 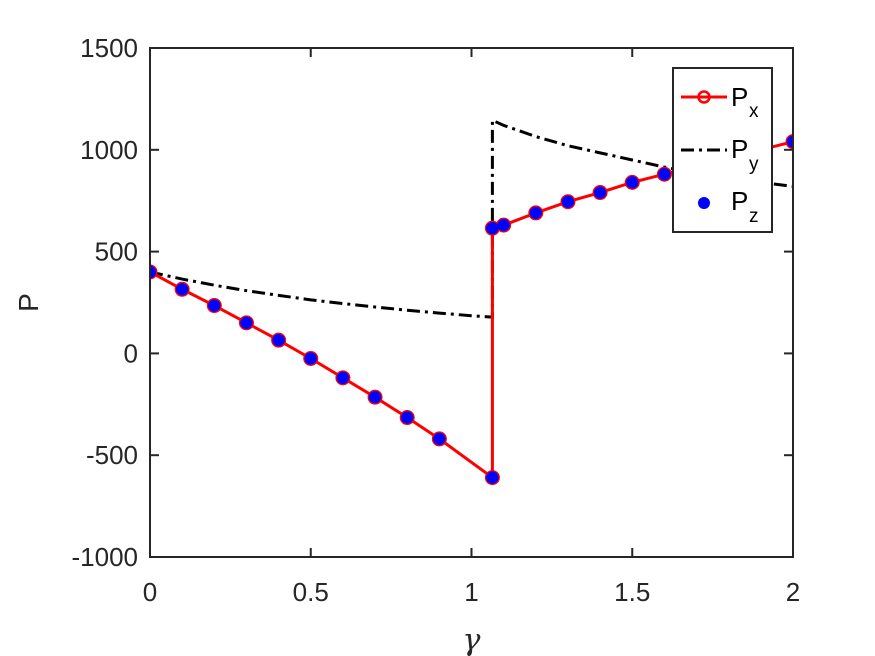 I want to click on x-tick-label: 1, so click(x=471, y=592).